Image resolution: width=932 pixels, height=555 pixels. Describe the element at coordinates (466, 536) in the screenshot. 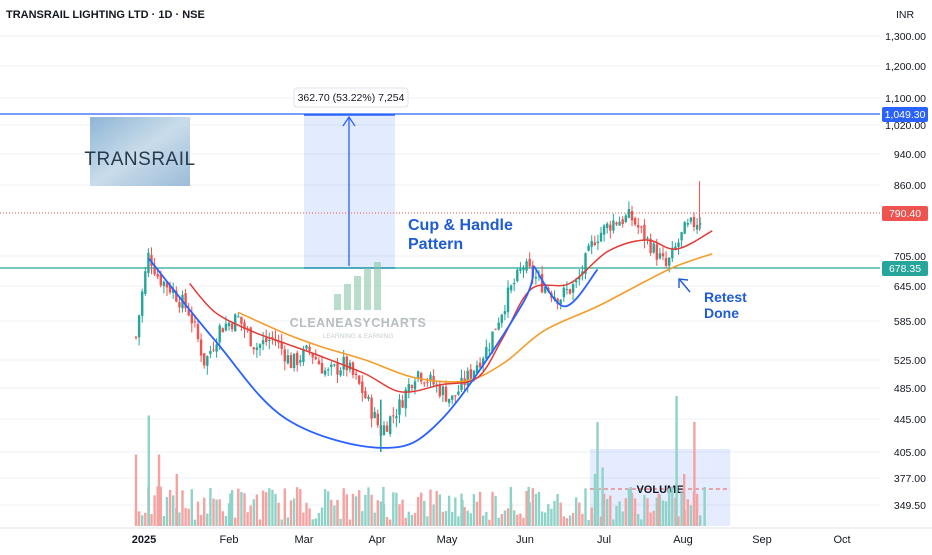

I see `time-axis: 2025 Feb Mar Apr May Jun Jul Aug Sep Oct` at that location.